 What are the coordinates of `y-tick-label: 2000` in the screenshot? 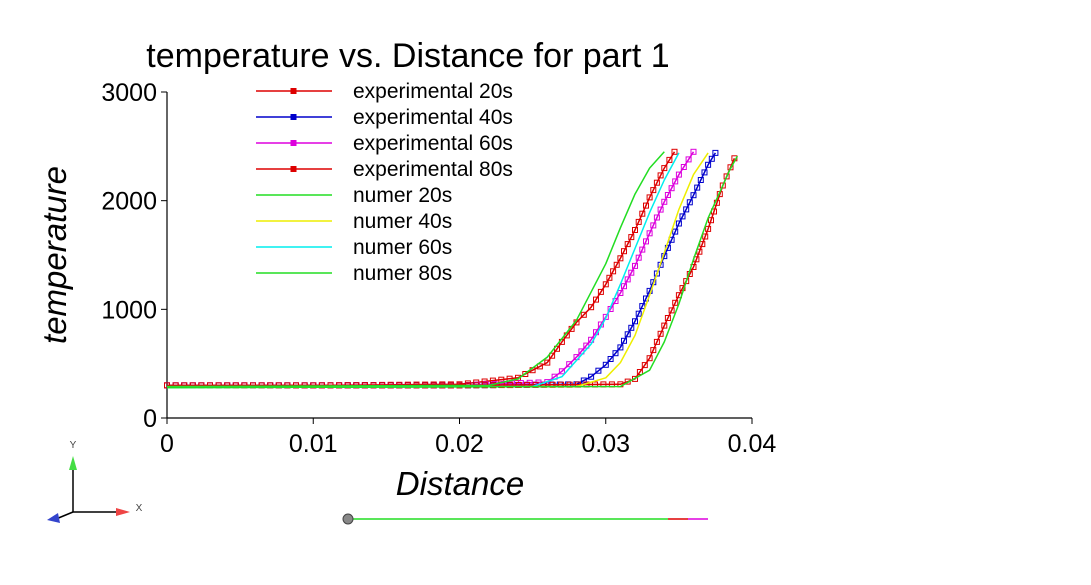 It's located at (129, 202).